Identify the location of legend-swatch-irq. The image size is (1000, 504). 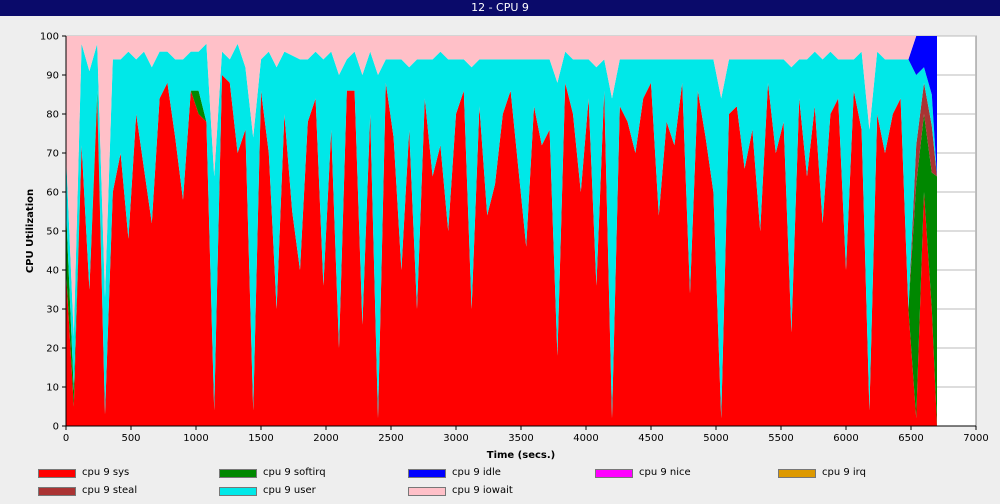
(797, 473).